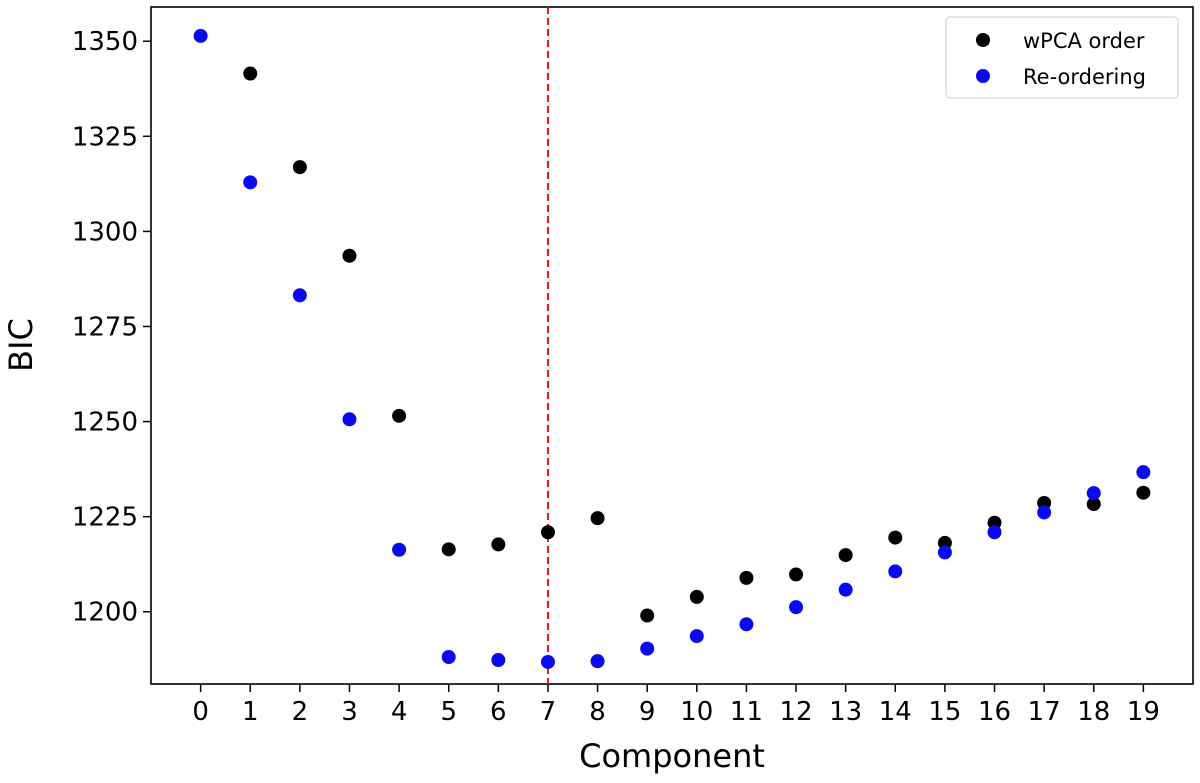 The width and height of the screenshot is (1200, 783). What do you see at coordinates (21, 345) in the screenshot?
I see `y-axis-label: BIC` at bounding box center [21, 345].